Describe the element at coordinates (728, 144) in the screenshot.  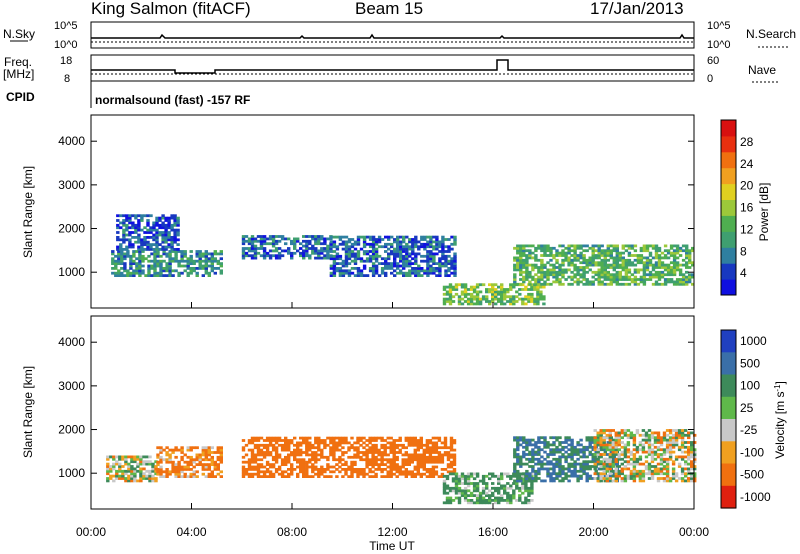
I see `power-colorbar-swatch` at that location.